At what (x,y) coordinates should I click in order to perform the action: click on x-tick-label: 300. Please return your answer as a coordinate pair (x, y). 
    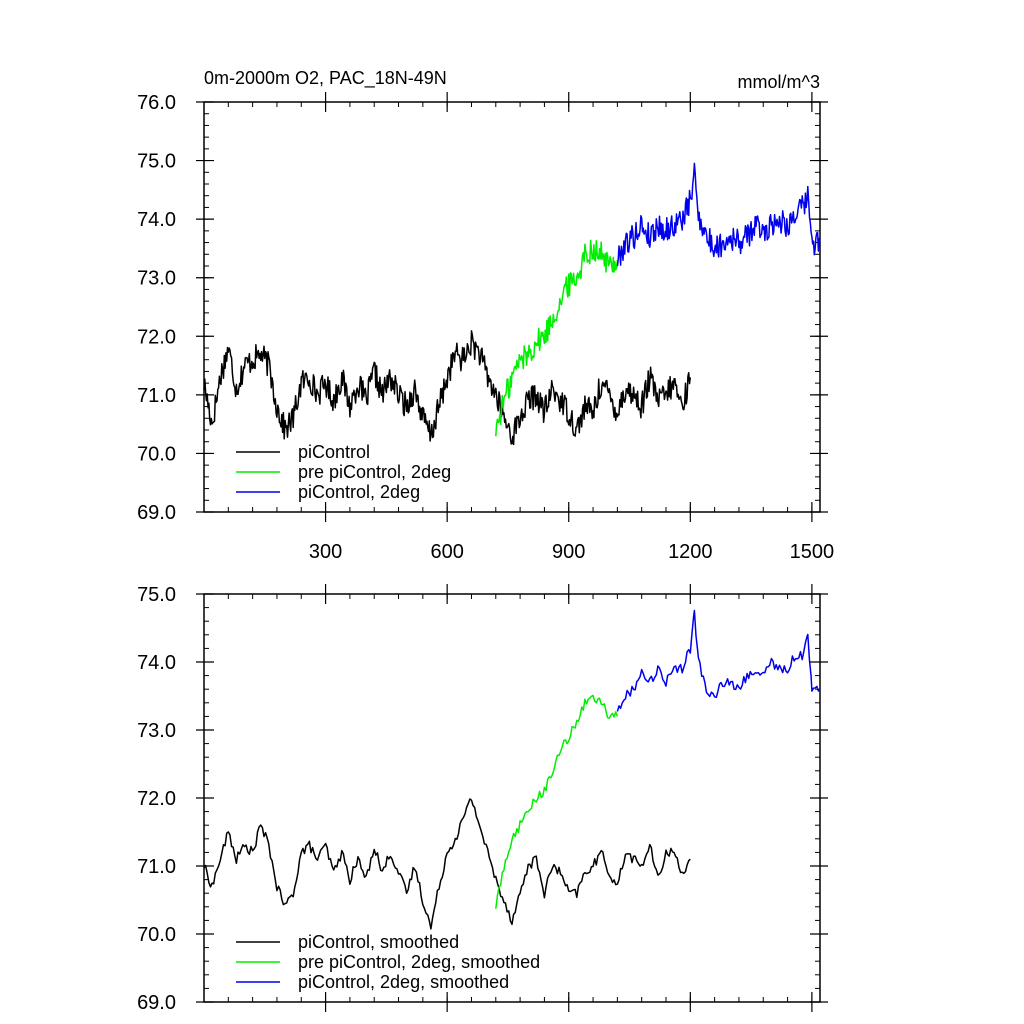
    Looking at the image, I should click on (325, 552).